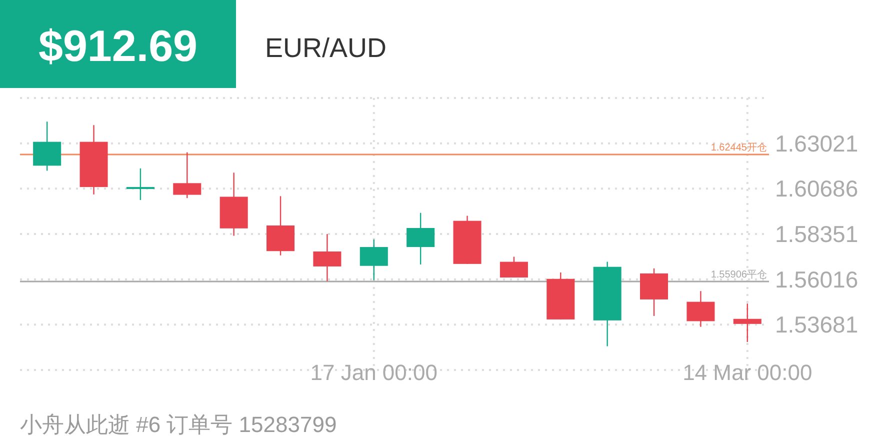 This screenshot has width=880, height=440. What do you see at coordinates (747, 372) in the screenshot?
I see `x-tick-label: 14 Mar 00:00` at bounding box center [747, 372].